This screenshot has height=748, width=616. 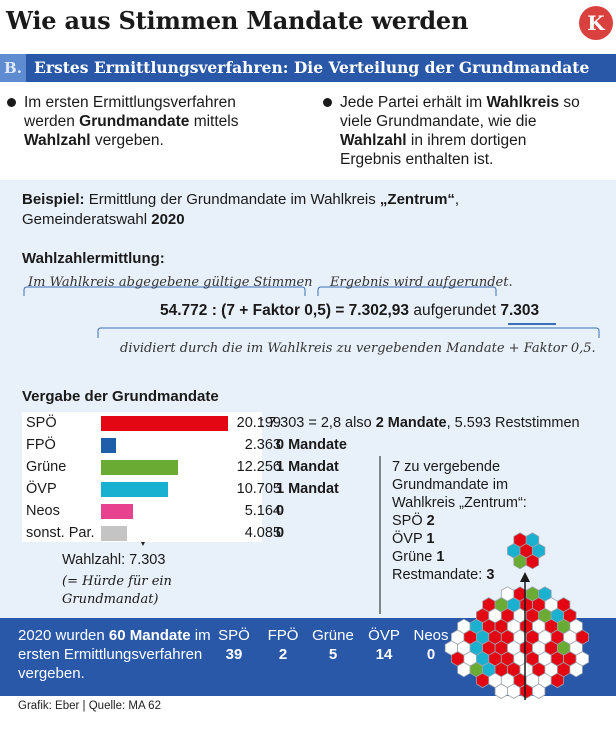 What do you see at coordinates (443, 575) in the screenshot?
I see `side-line-rest: Restmandate: 3` at bounding box center [443, 575].